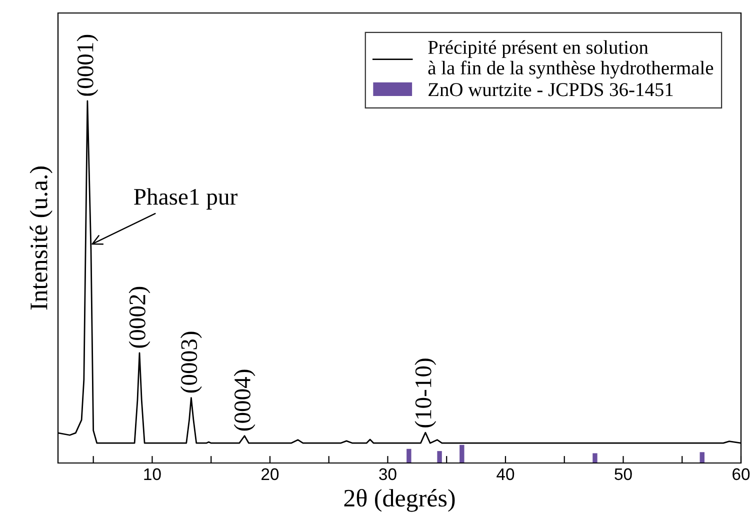  I want to click on x-tick-label: 30, so click(387, 474).